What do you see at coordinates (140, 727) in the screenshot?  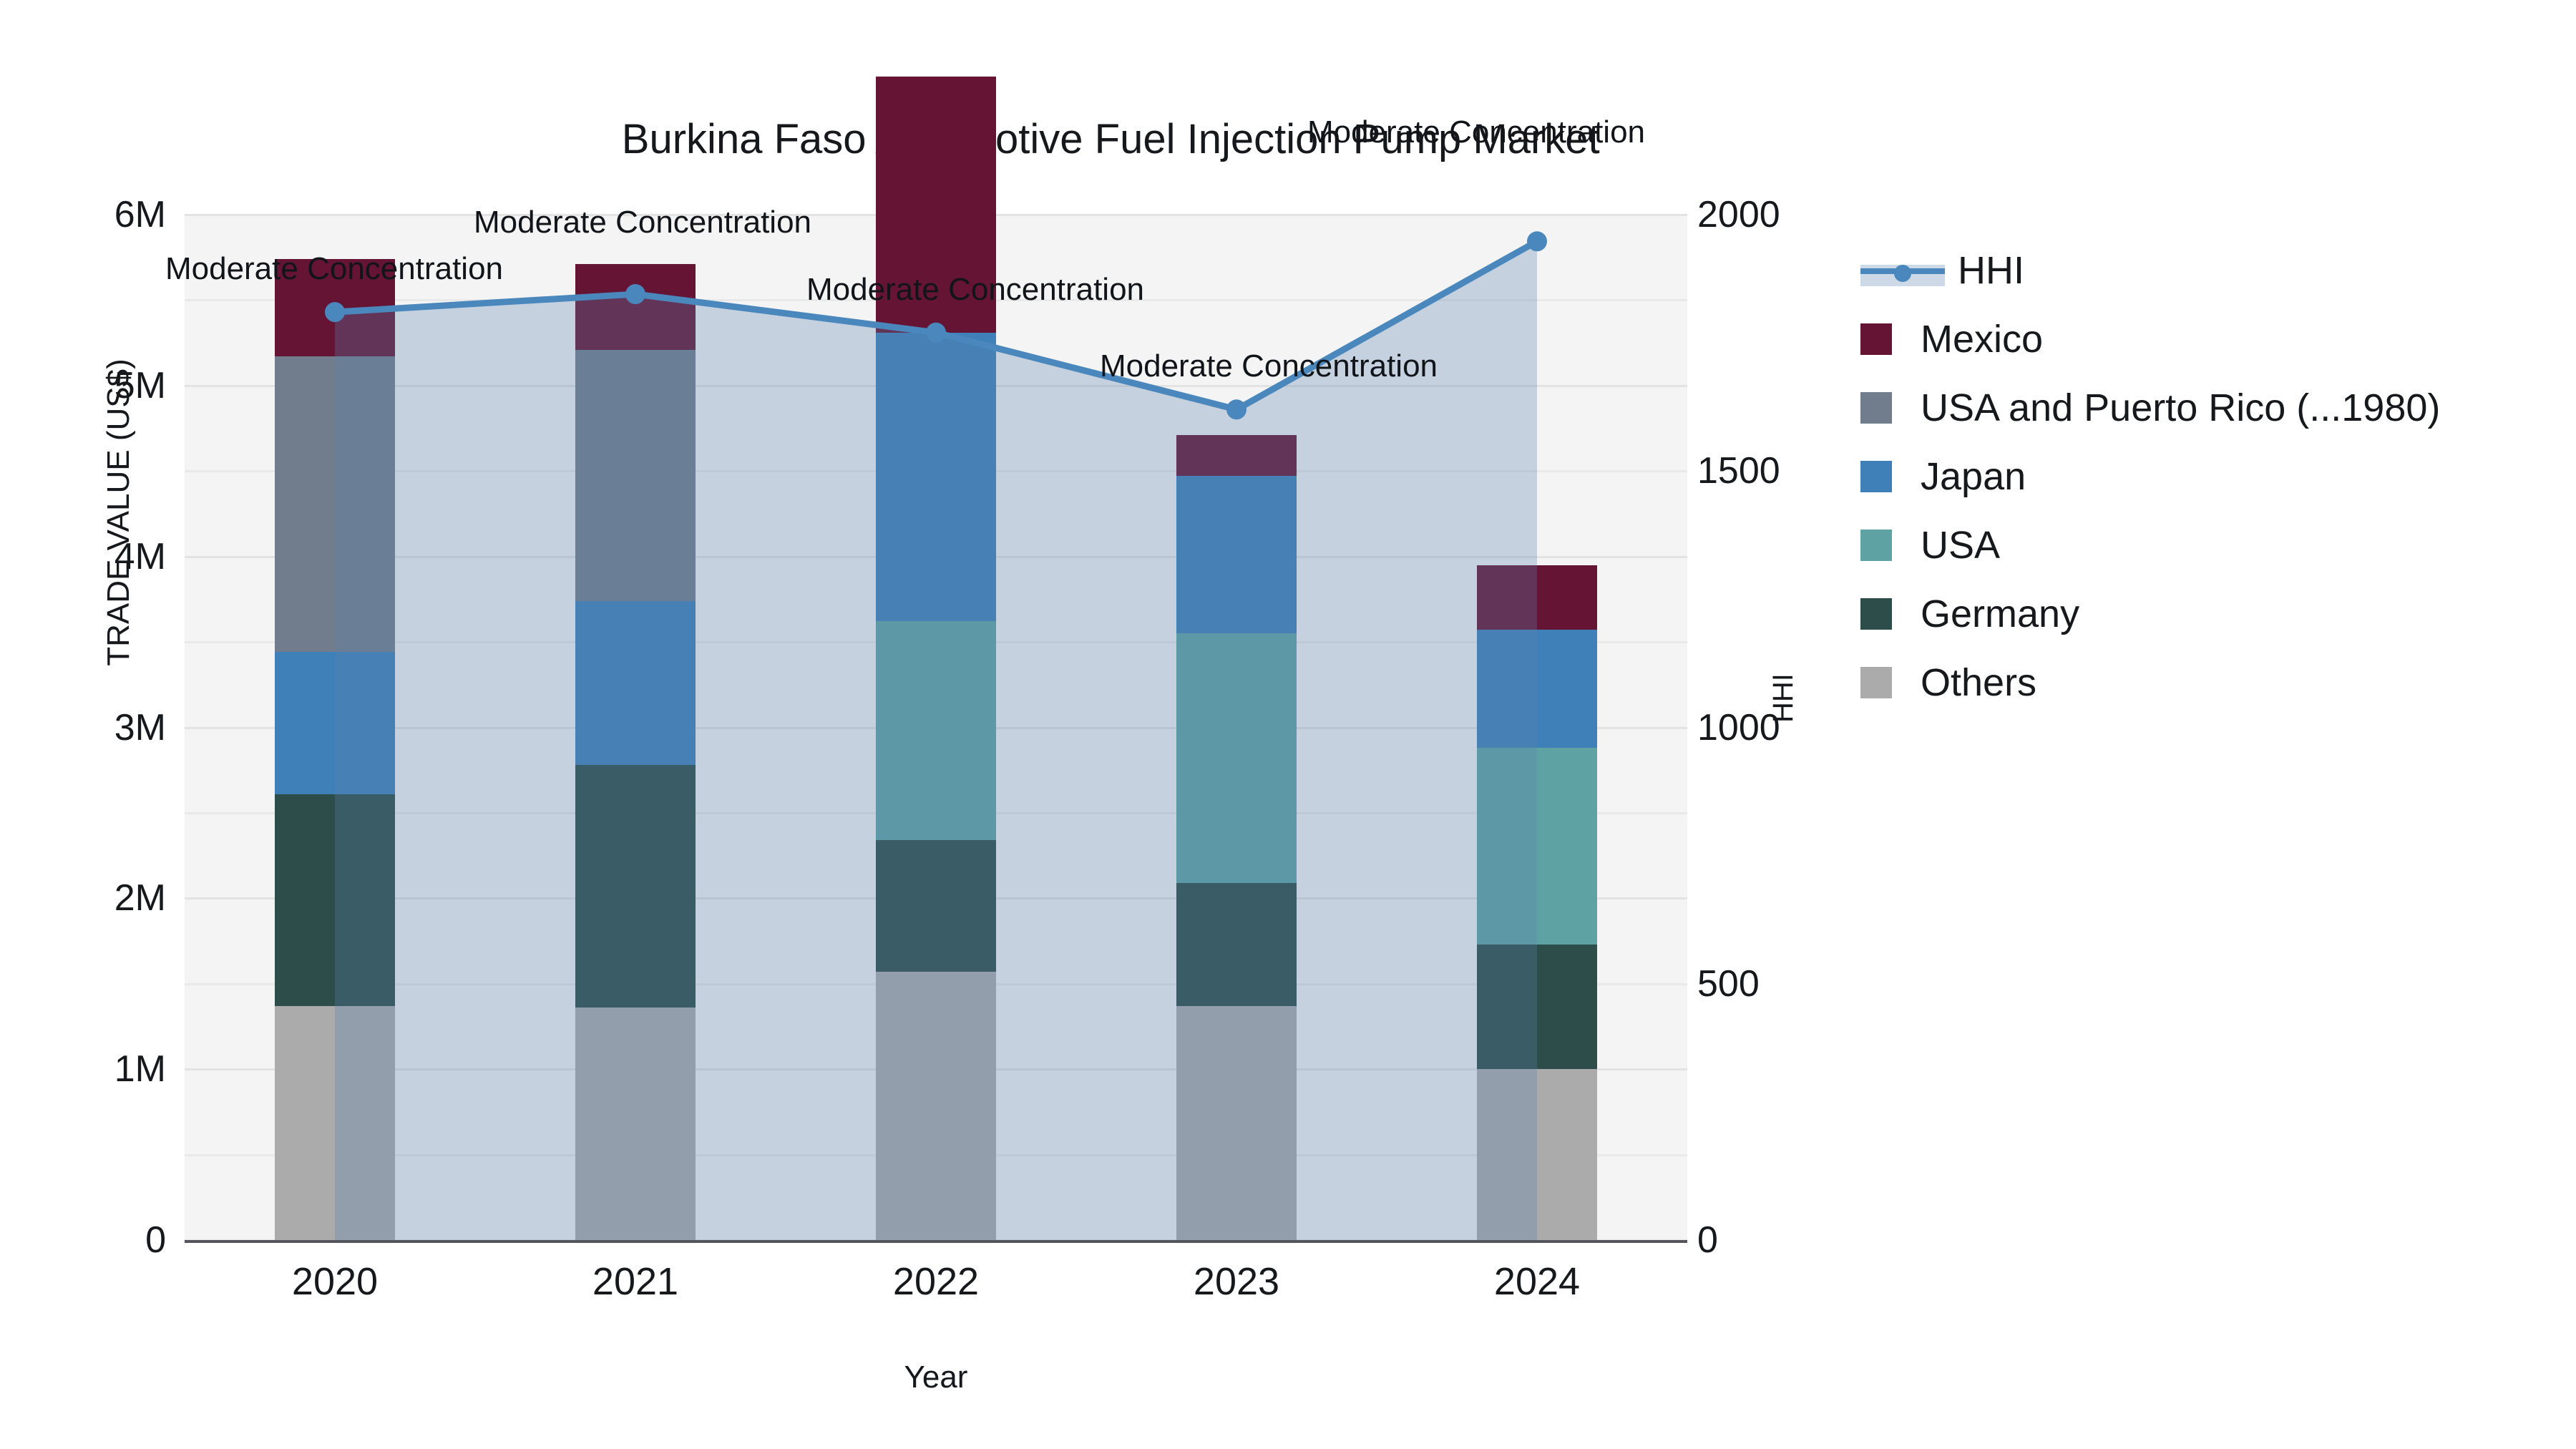 I see `y-axis-left-tick: 3M` at bounding box center [140, 727].